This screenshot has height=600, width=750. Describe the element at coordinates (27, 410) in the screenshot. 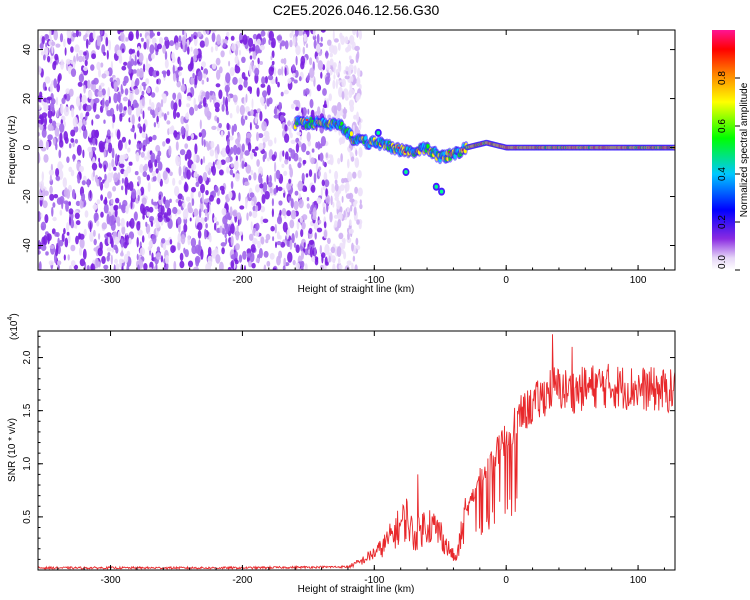

I see `y-tick-label: 1.5` at that location.